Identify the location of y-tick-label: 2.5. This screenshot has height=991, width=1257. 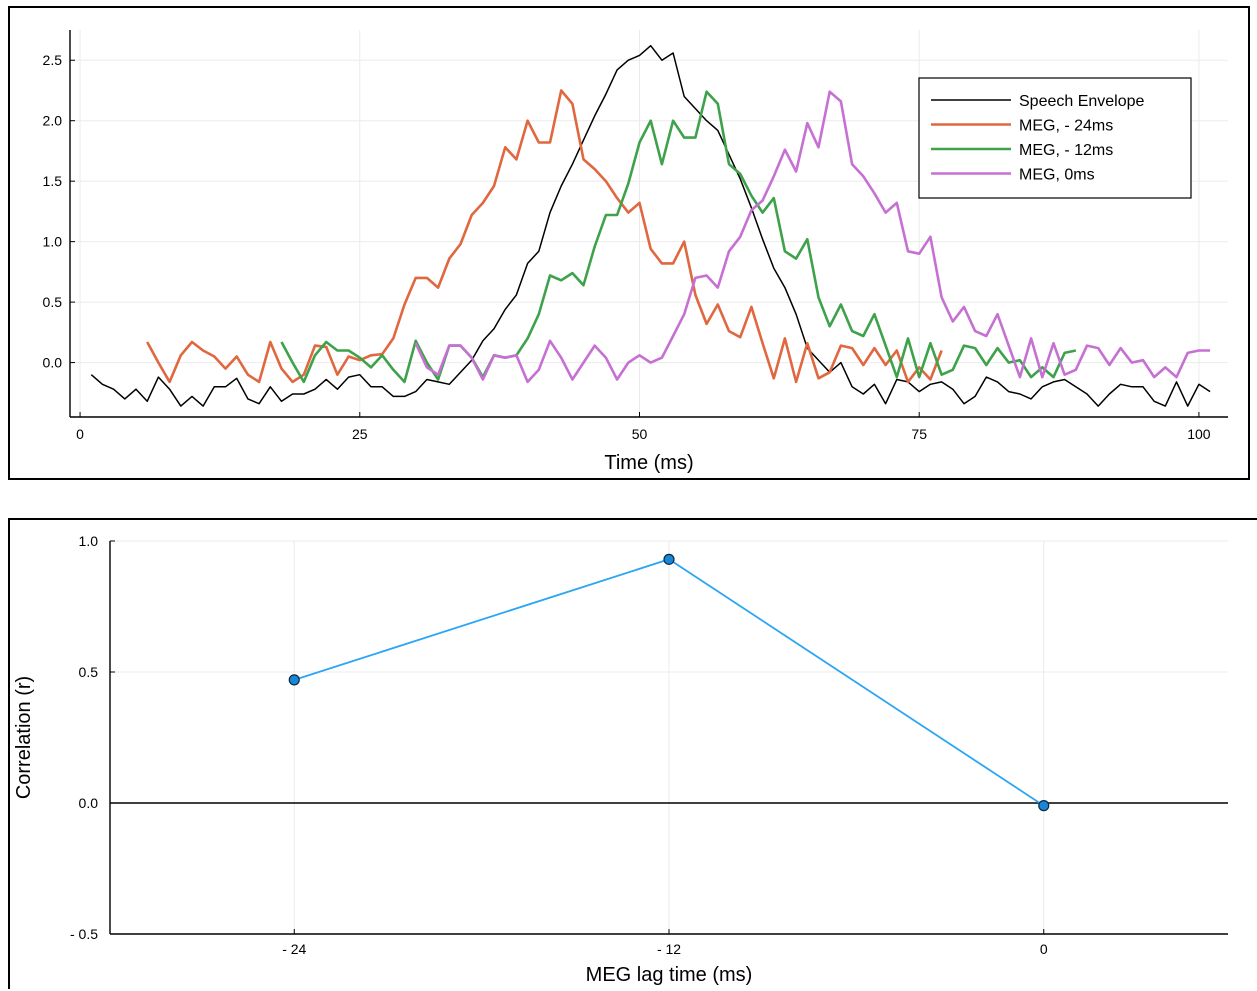
(53, 60).